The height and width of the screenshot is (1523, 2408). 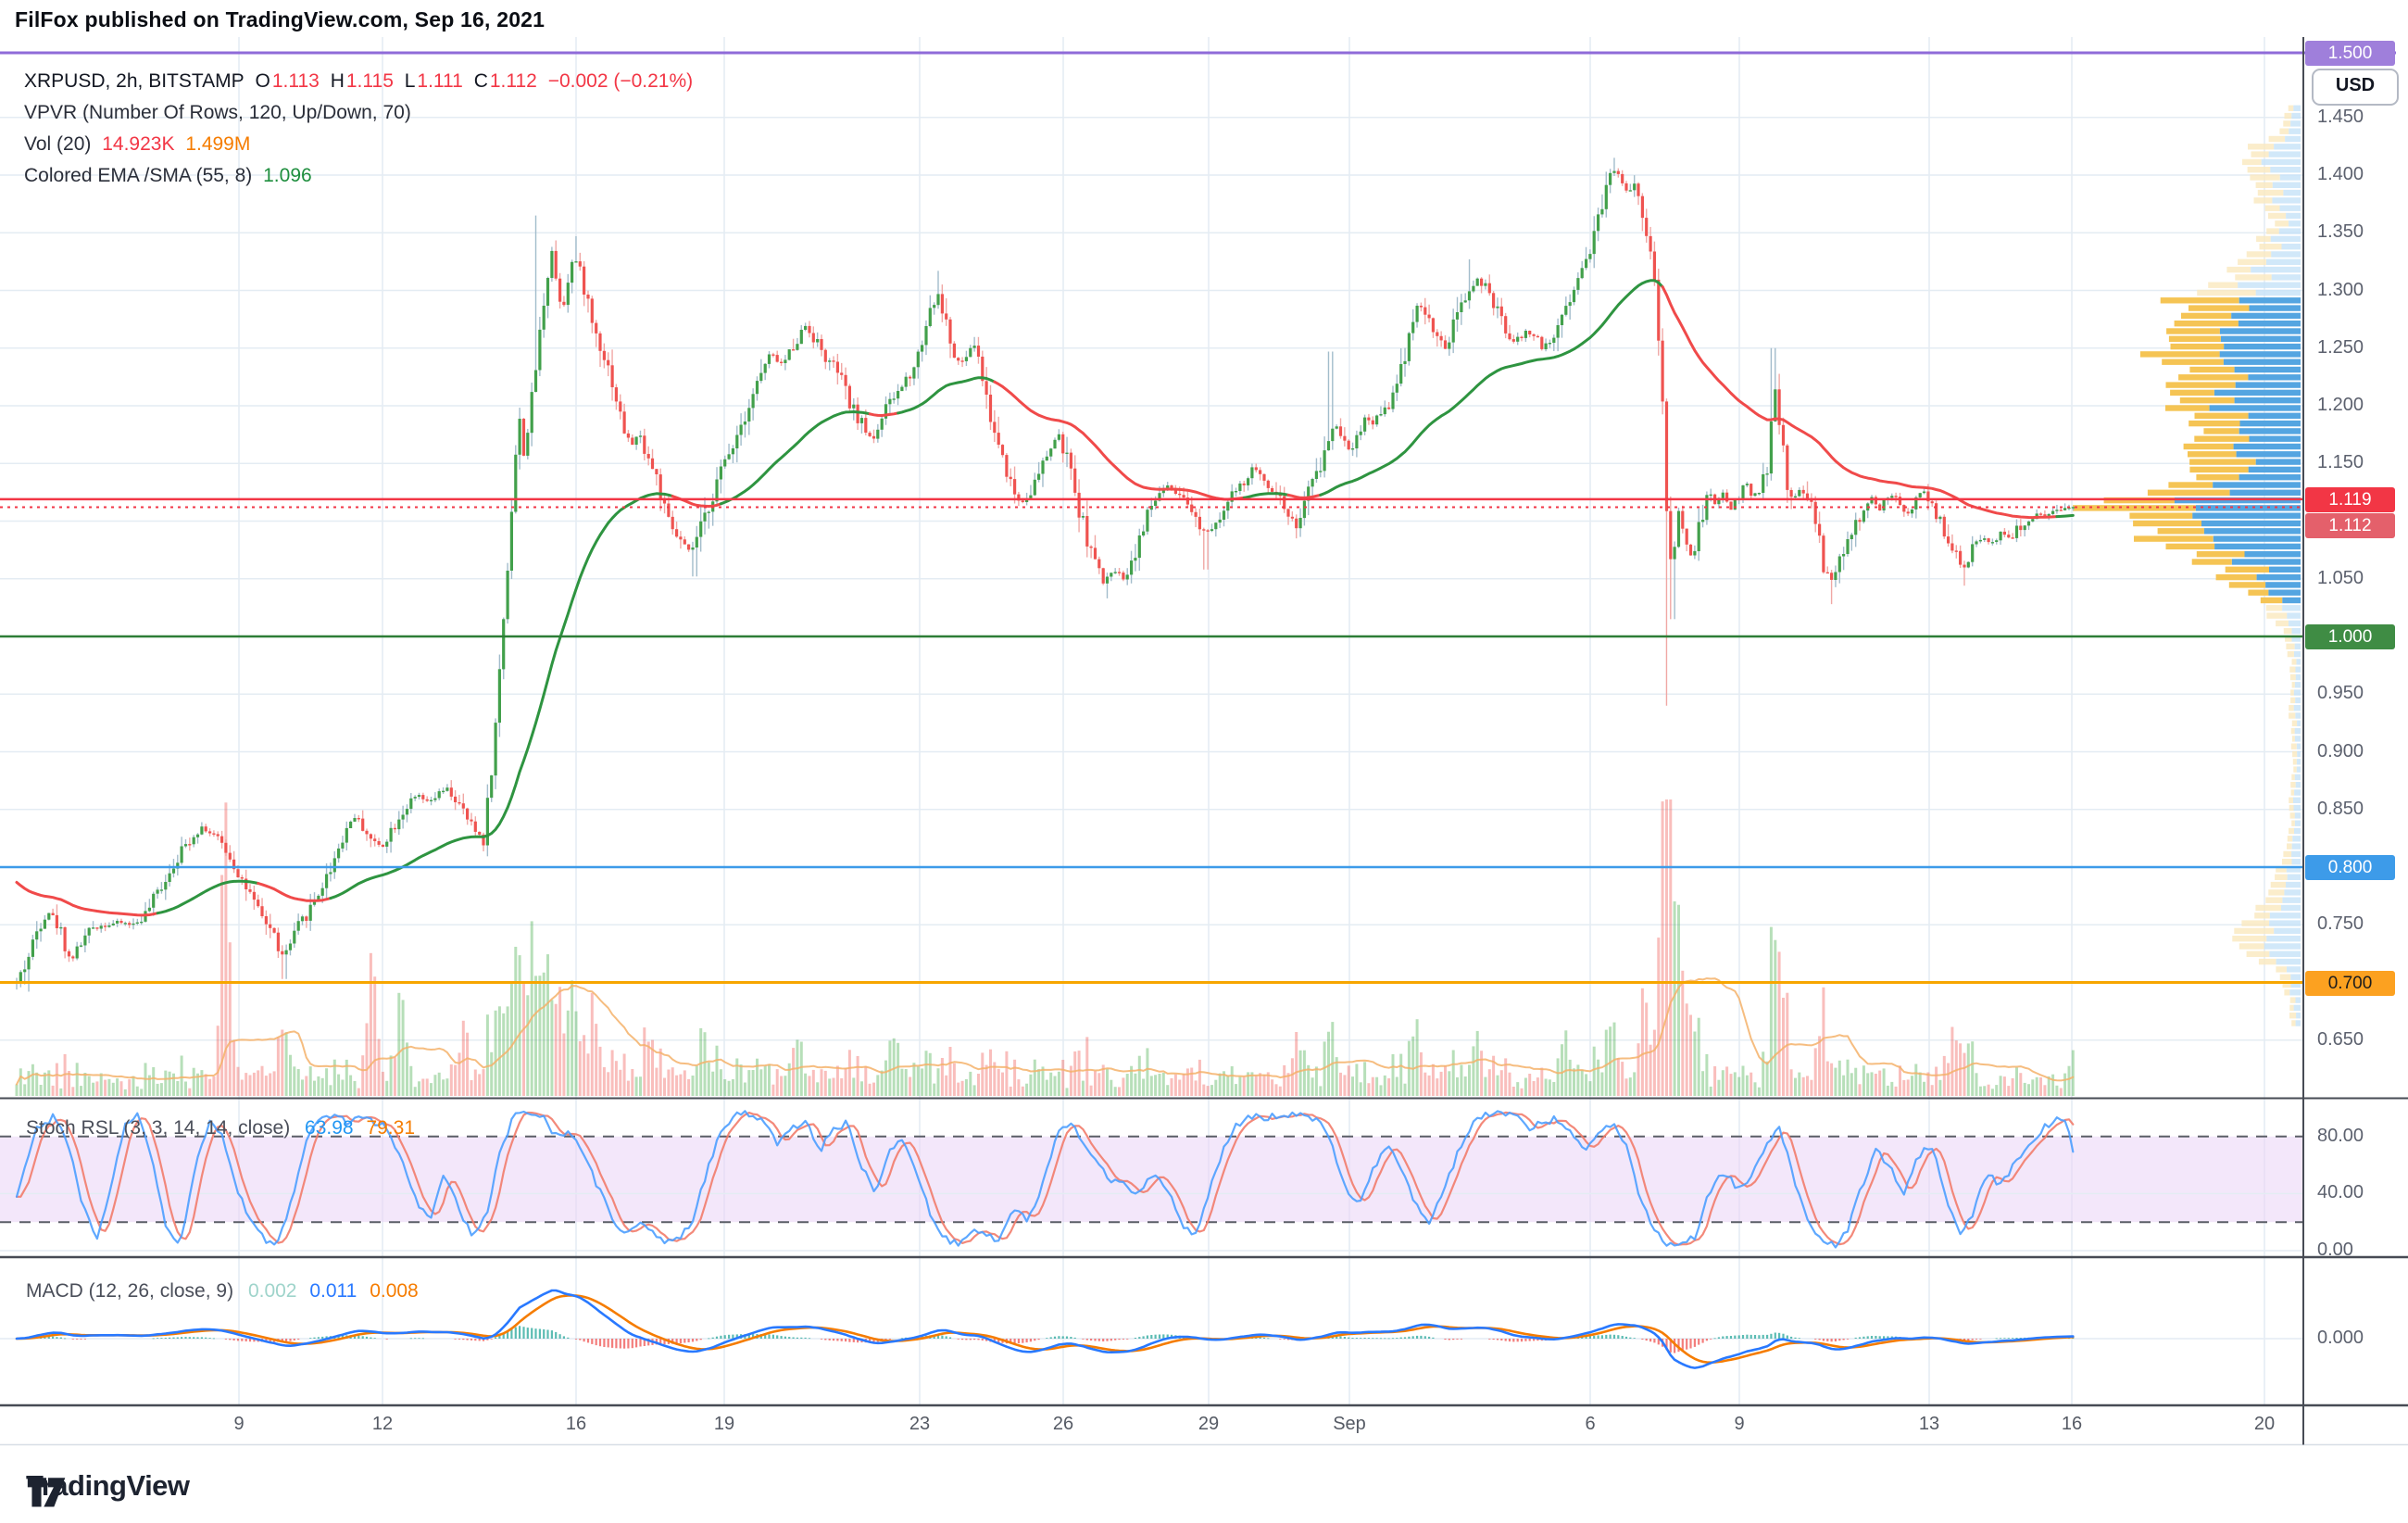 What do you see at coordinates (2350, 636) in the screenshot?
I see `price-badge-1.000: 1.000` at bounding box center [2350, 636].